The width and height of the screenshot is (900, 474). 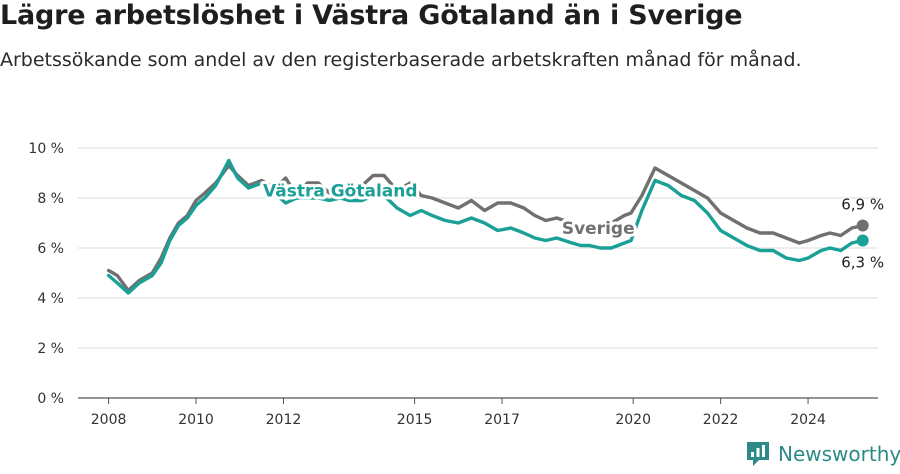 I want to click on y-tick-label: 6 %, so click(x=50, y=249).